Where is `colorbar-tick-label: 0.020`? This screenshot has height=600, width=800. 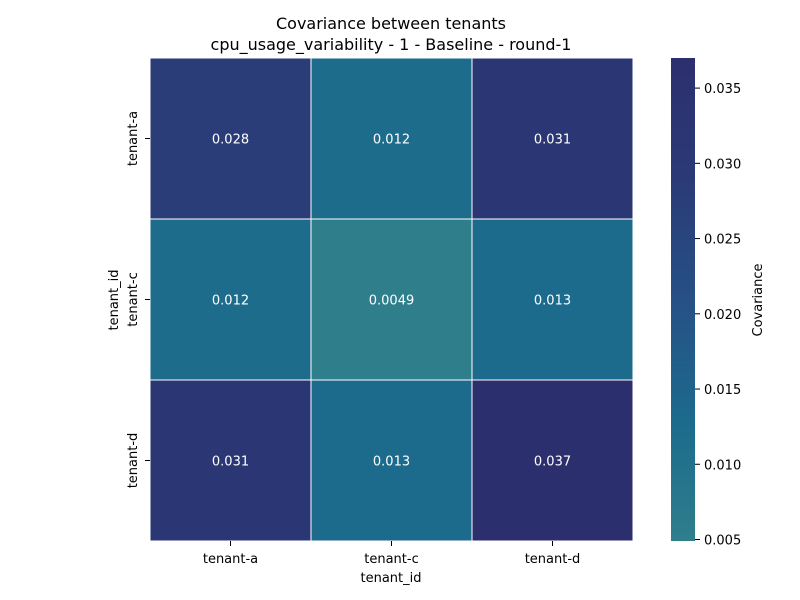 colorbar-tick-label: 0.020 is located at coordinates (722, 315).